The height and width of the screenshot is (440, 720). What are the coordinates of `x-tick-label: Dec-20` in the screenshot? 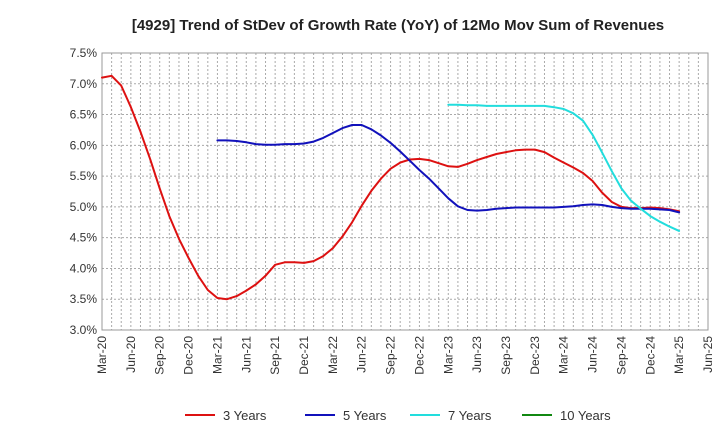 It's located at (189, 355).